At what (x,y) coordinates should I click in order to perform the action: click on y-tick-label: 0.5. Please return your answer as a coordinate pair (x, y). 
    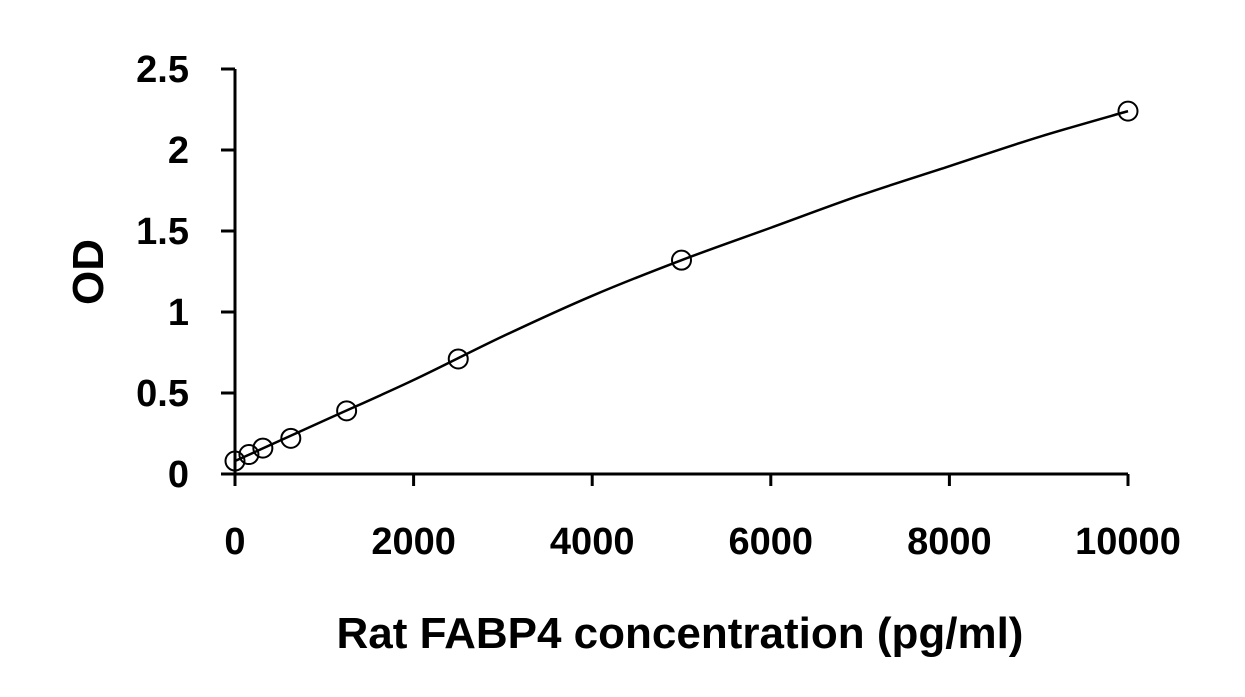
    Looking at the image, I should click on (162, 394).